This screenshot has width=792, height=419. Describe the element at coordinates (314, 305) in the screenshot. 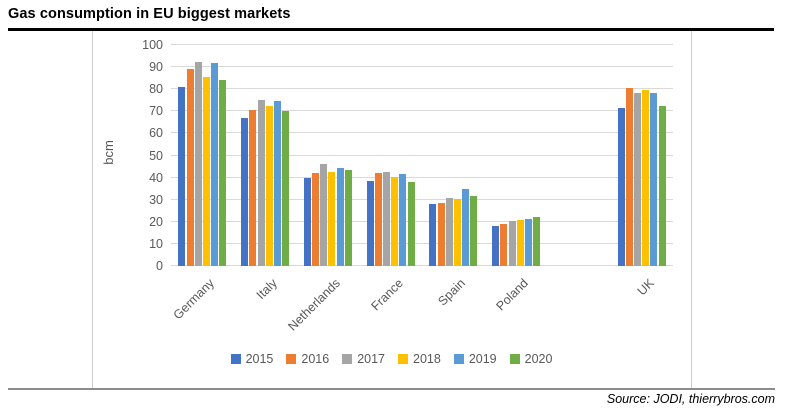

I see `x-axis-label-netherlands: Netherlands` at that location.